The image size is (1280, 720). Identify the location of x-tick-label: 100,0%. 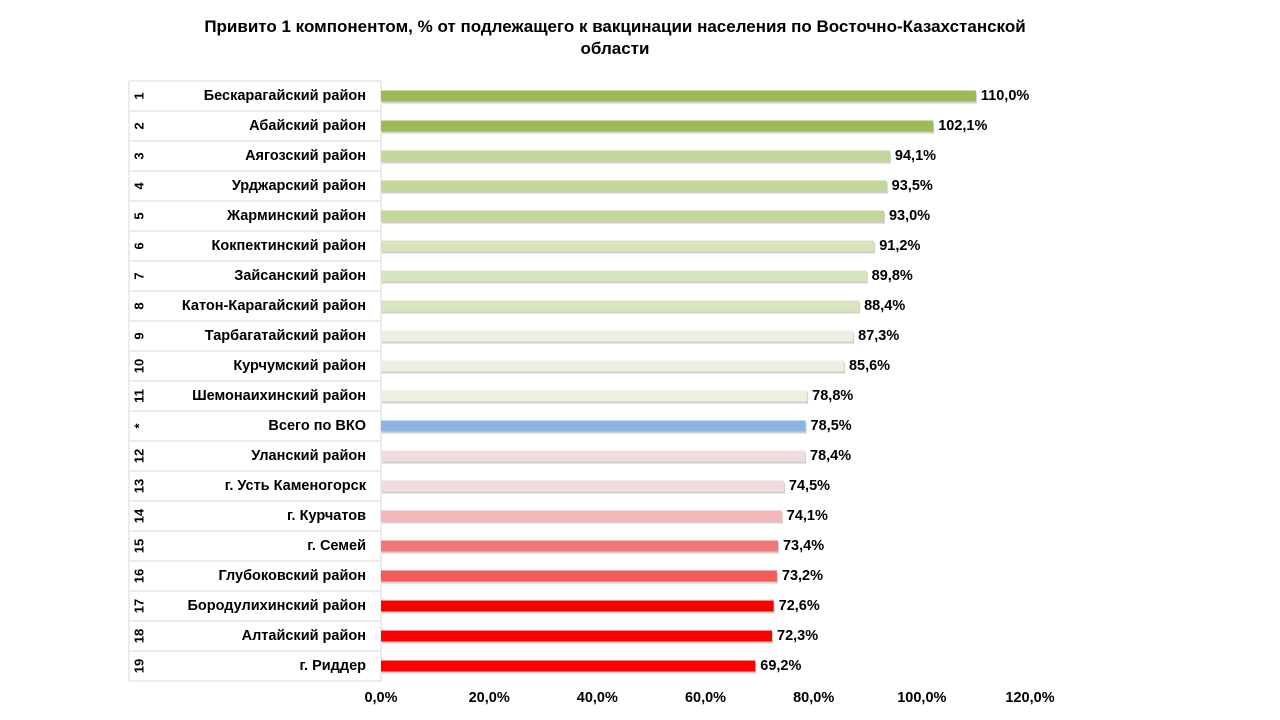
(921, 698).